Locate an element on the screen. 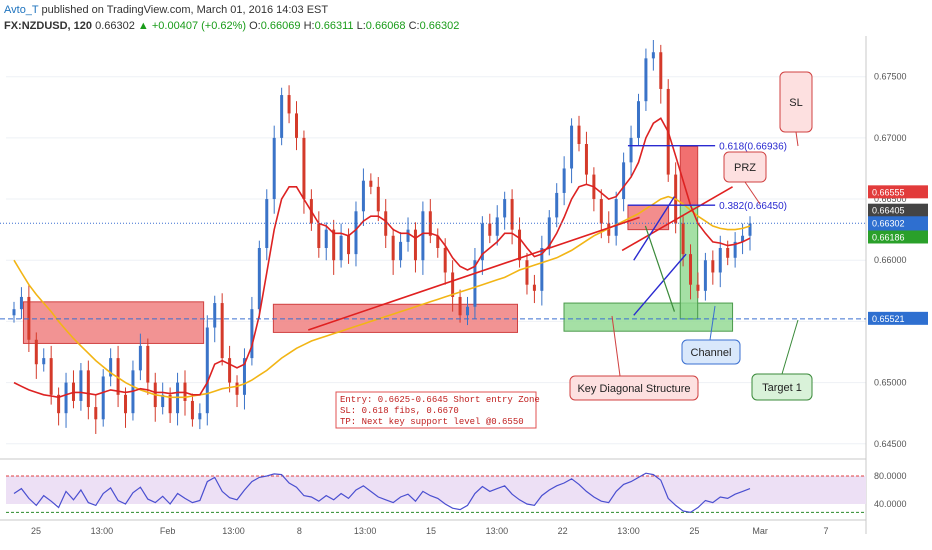 The width and height of the screenshot is (932, 550). rsi-band is located at coordinates (436, 490).